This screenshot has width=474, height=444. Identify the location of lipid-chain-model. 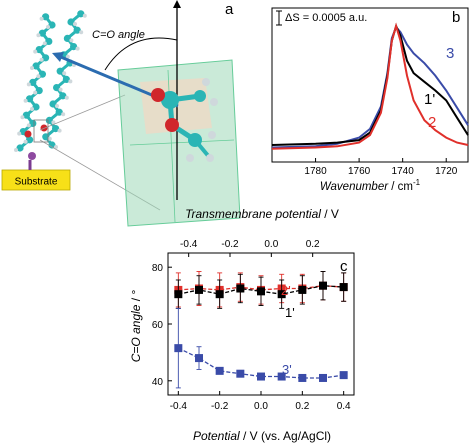
(50, 81).